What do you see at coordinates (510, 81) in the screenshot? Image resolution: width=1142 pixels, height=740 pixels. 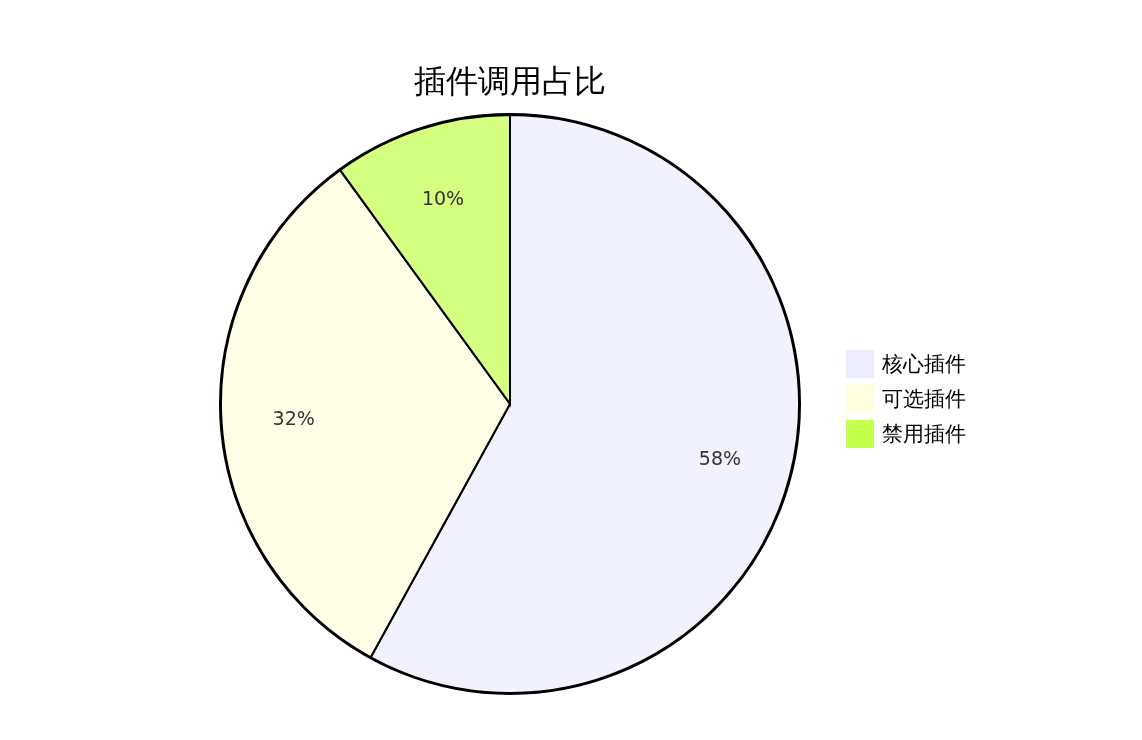 I see `chart-title: 插件调用占比` at bounding box center [510, 81].